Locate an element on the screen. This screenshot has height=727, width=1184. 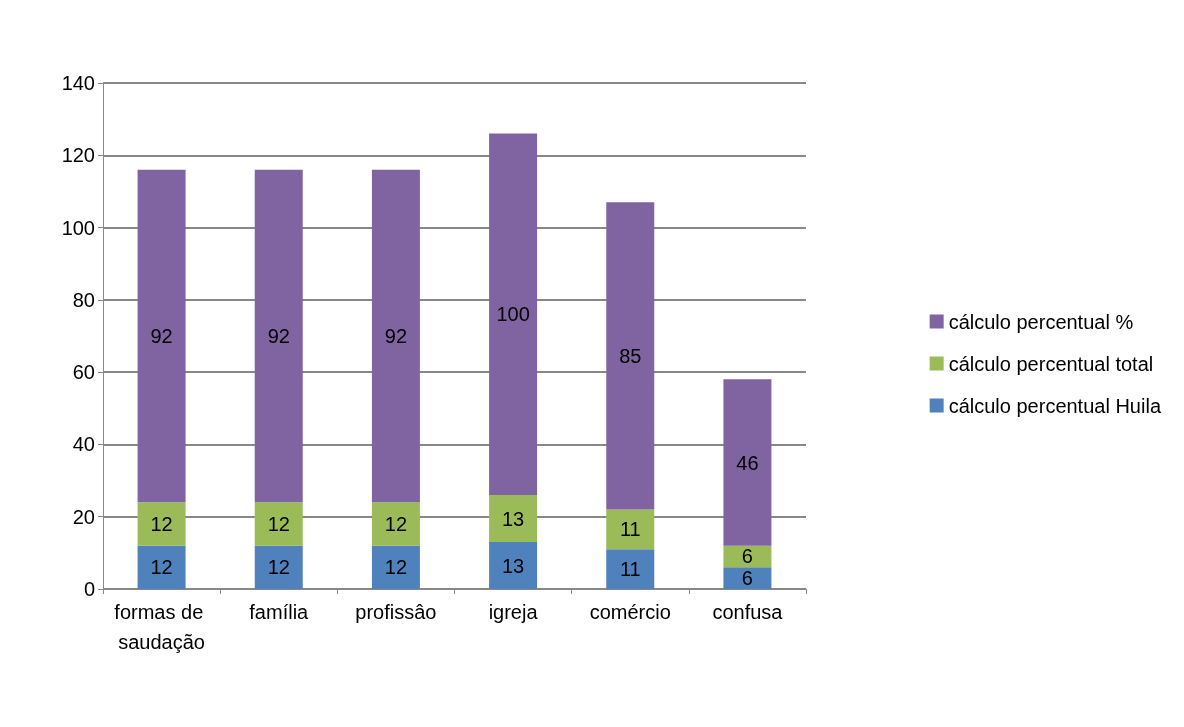
y-tick-label: 20 is located at coordinates (83, 516).